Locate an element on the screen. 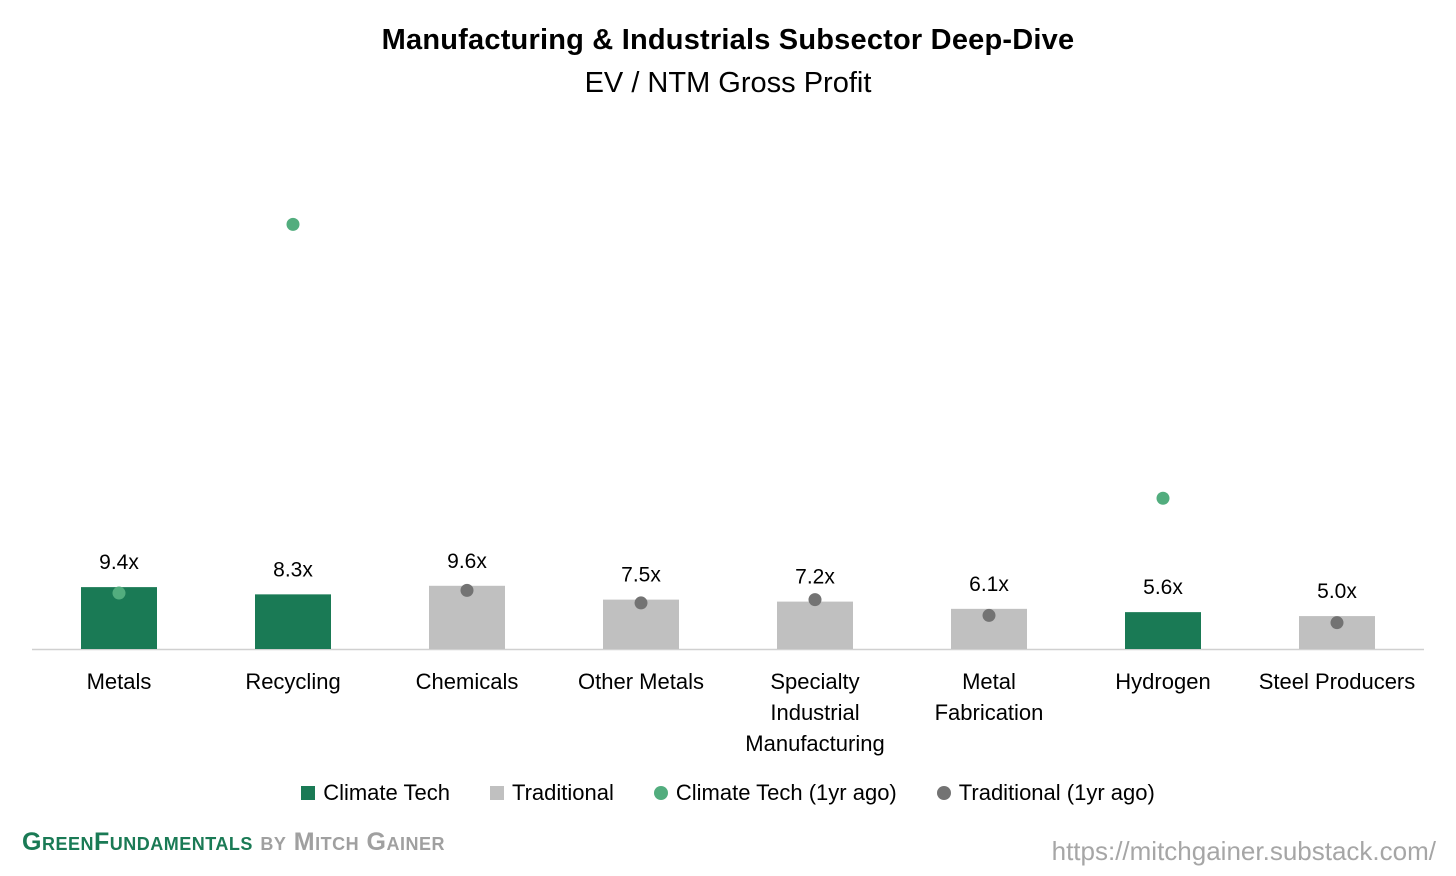  legend-item-climate-tech: Climate Tech is located at coordinates (375, 793).